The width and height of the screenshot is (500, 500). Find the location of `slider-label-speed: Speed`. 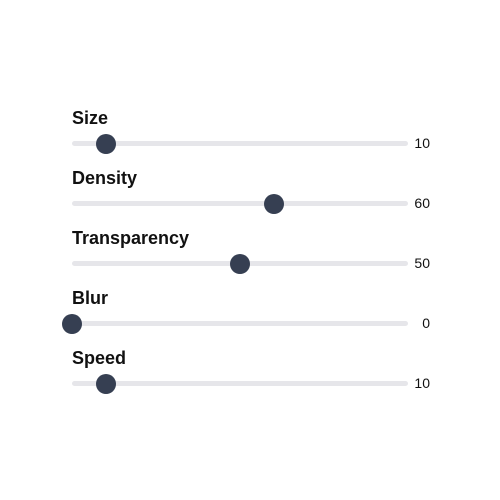

slider-label-speed: Speed is located at coordinates (99, 358).